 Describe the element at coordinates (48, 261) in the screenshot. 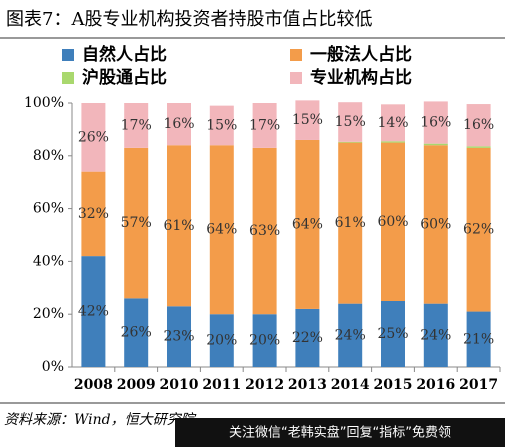

I see `y-tick-label: 40%` at that location.